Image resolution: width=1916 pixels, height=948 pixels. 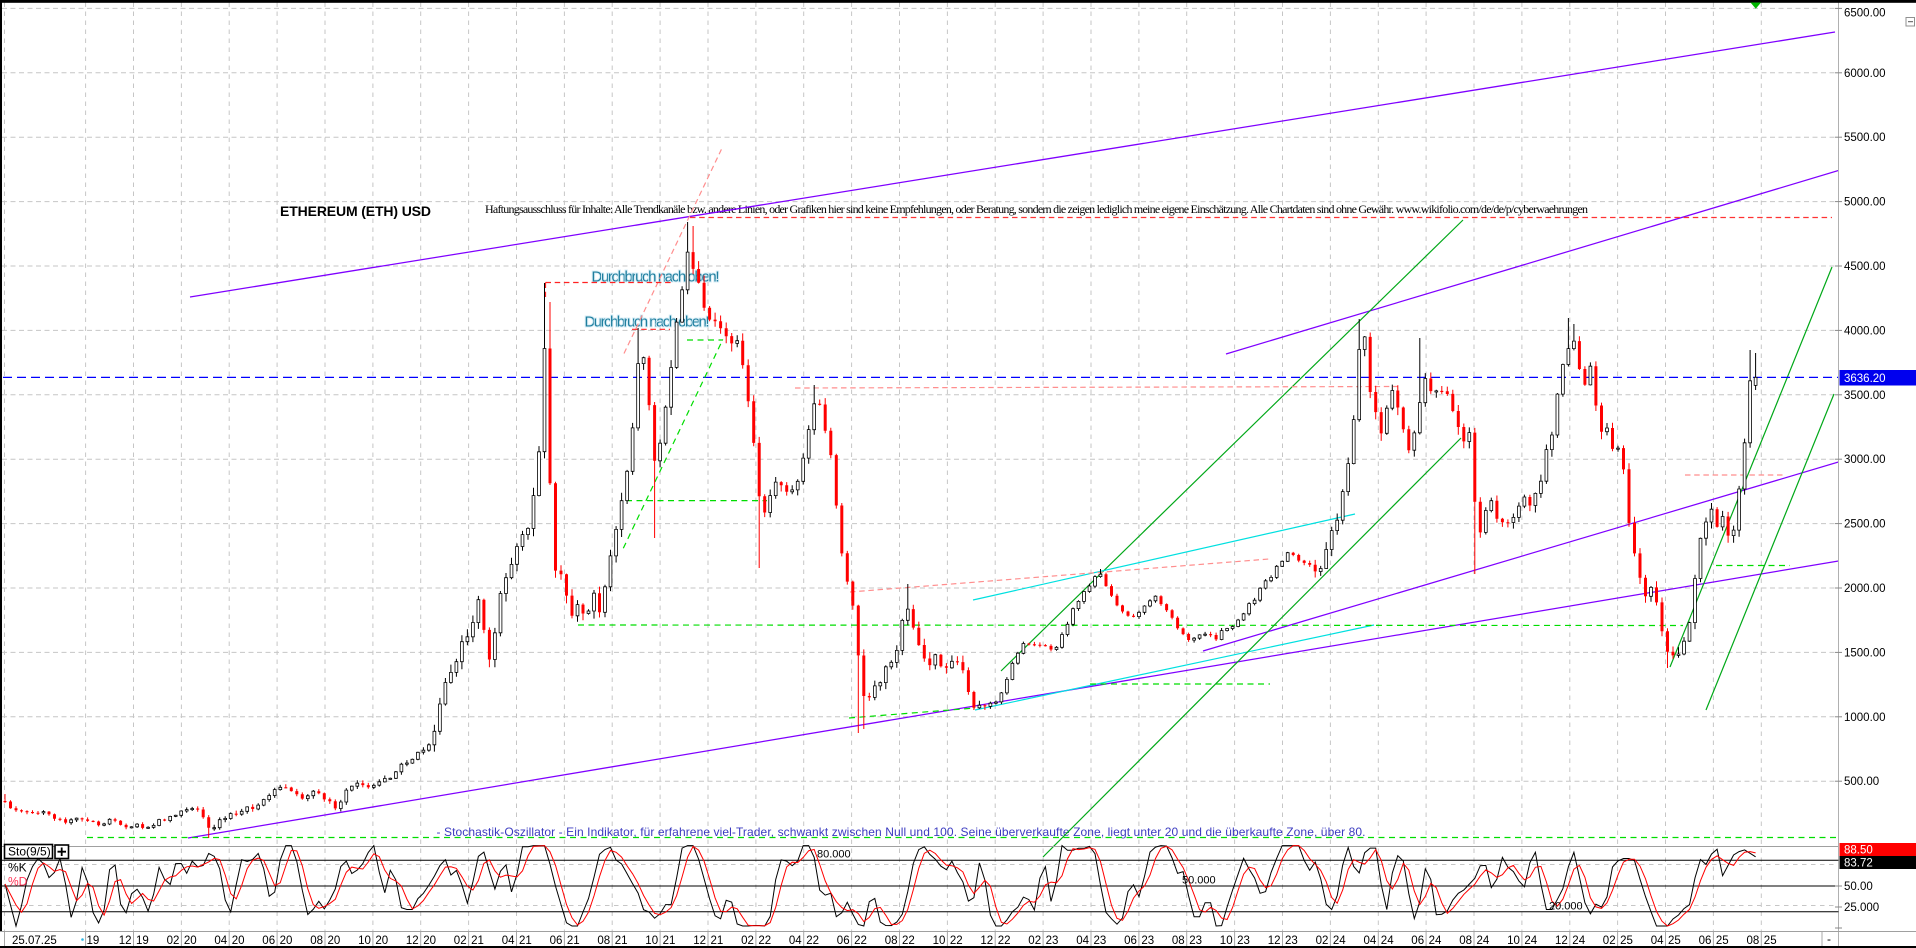 I want to click on svg-text: 500.00, so click(x=1861, y=782).